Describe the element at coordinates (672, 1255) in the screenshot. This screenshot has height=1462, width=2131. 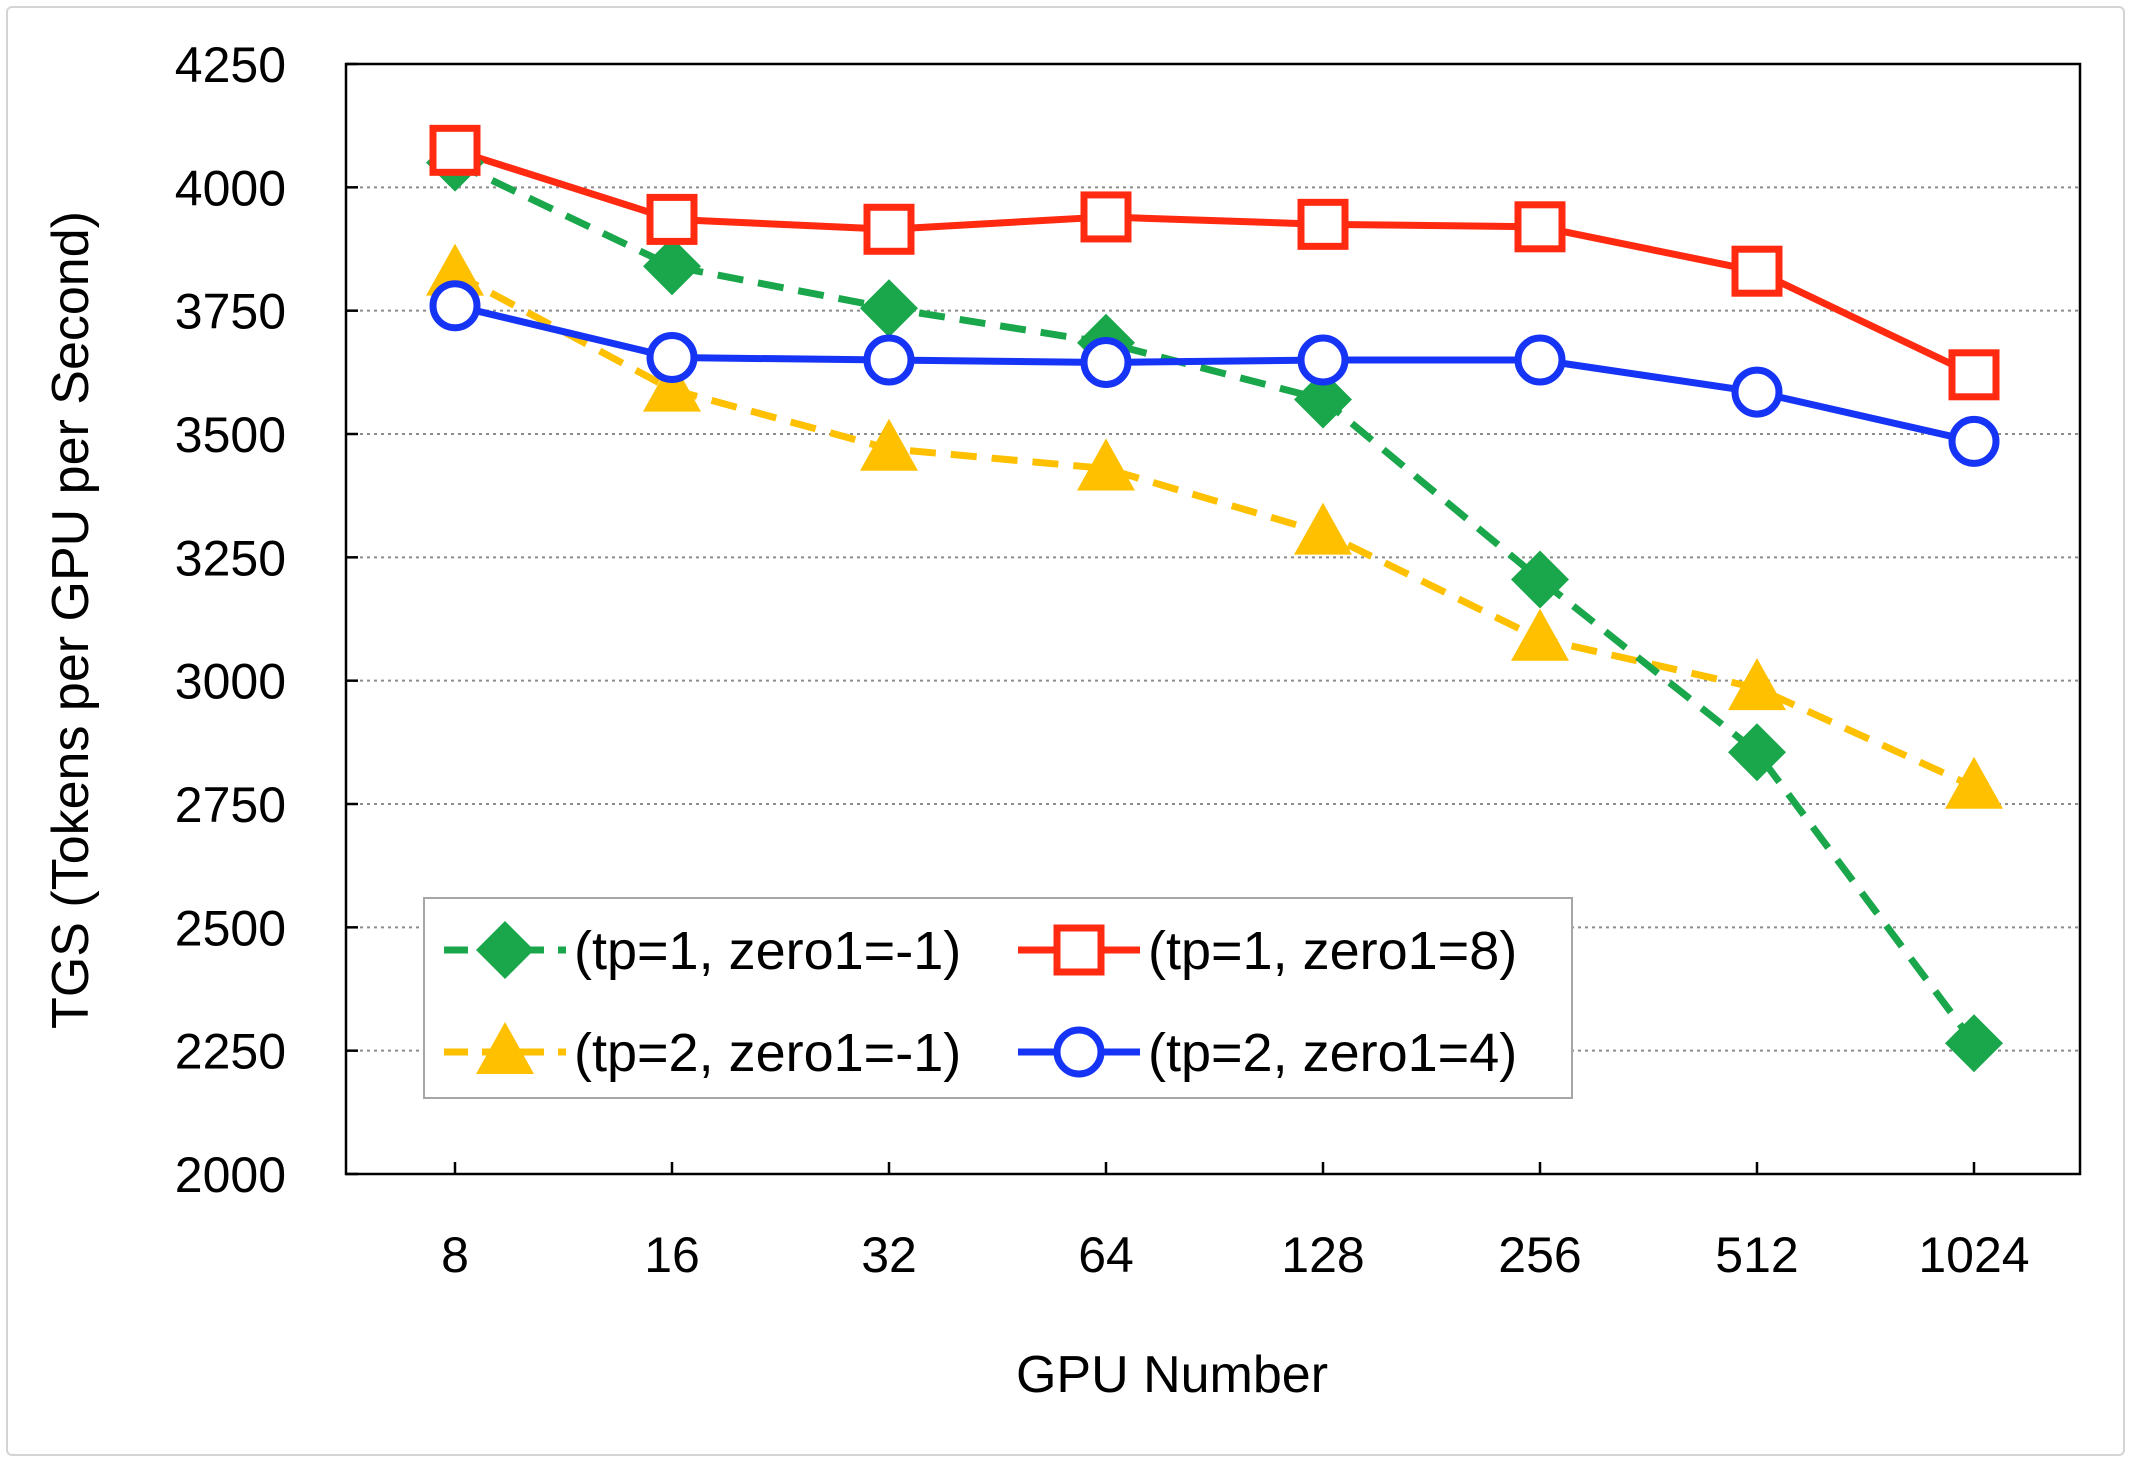
I see `x-tick-label: 16` at that location.